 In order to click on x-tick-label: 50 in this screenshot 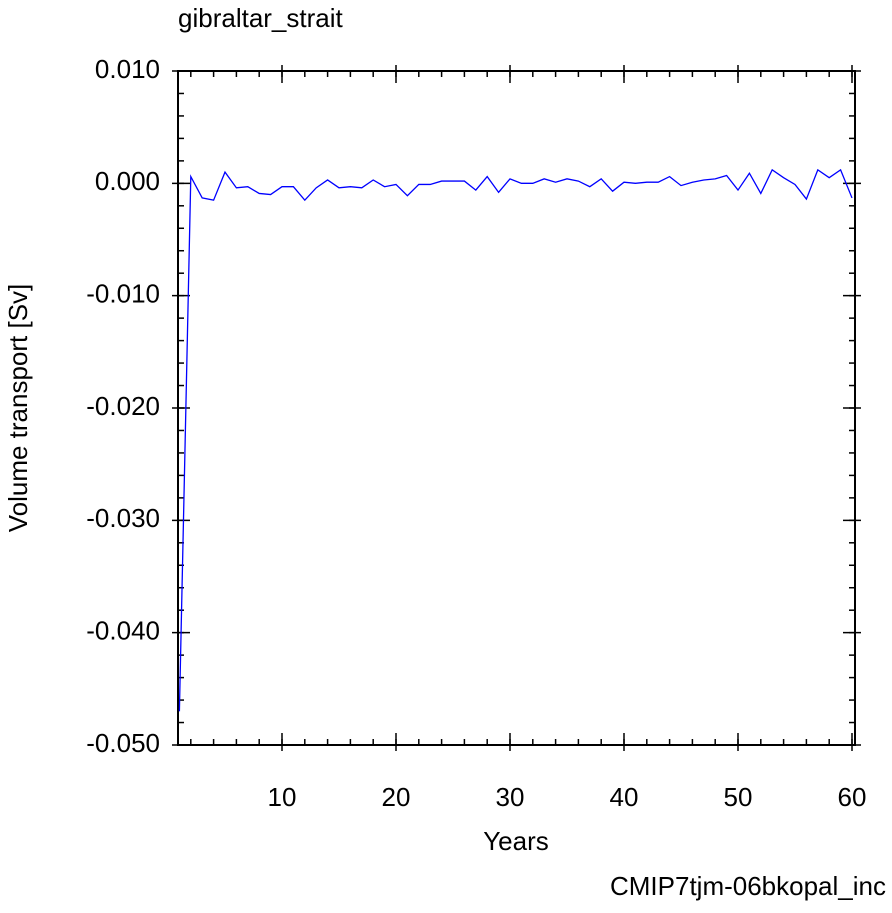, I will do `click(738, 797)`.